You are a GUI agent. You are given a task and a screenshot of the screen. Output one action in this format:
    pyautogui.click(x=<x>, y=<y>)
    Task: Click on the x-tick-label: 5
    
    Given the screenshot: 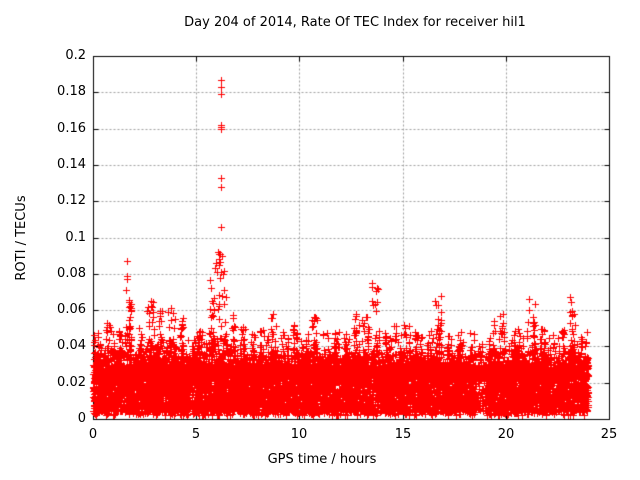 What is the action you would take?
    pyautogui.click(x=196, y=434)
    